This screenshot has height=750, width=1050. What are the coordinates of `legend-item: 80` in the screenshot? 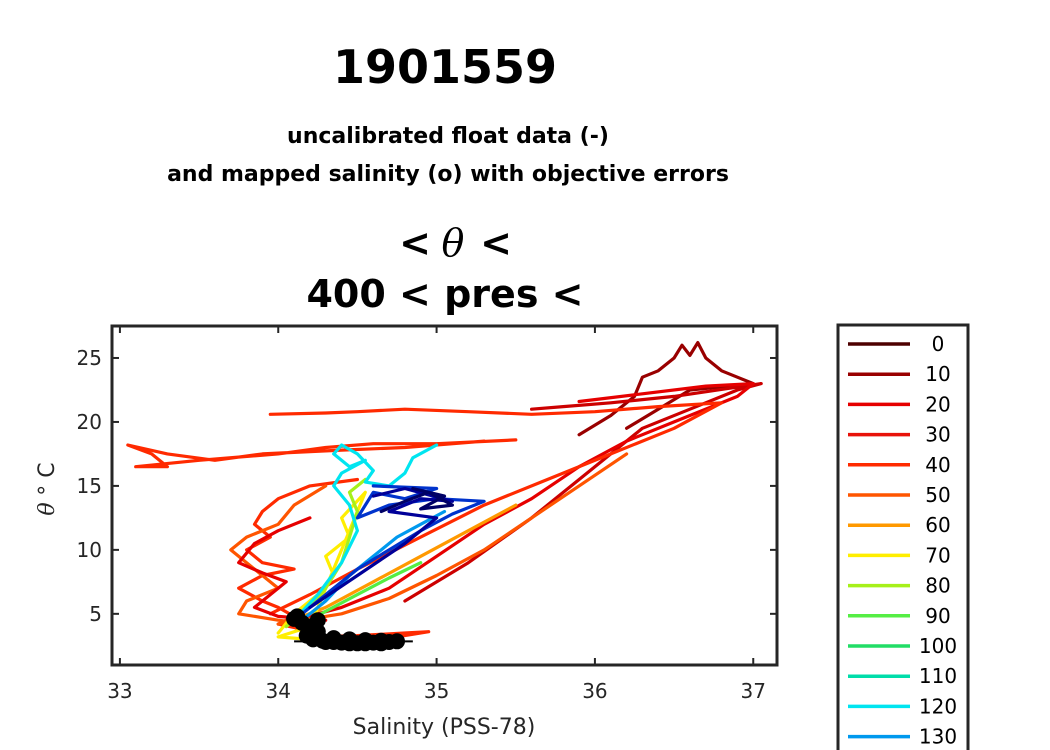 It's located at (899, 586).